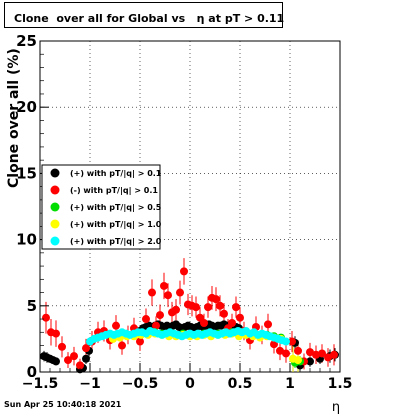 Image resolution: width=400 pixels, height=414 pixels. I want to click on timestamp-footer: Sun Apr 25 10:40:18 2021, so click(63, 404).